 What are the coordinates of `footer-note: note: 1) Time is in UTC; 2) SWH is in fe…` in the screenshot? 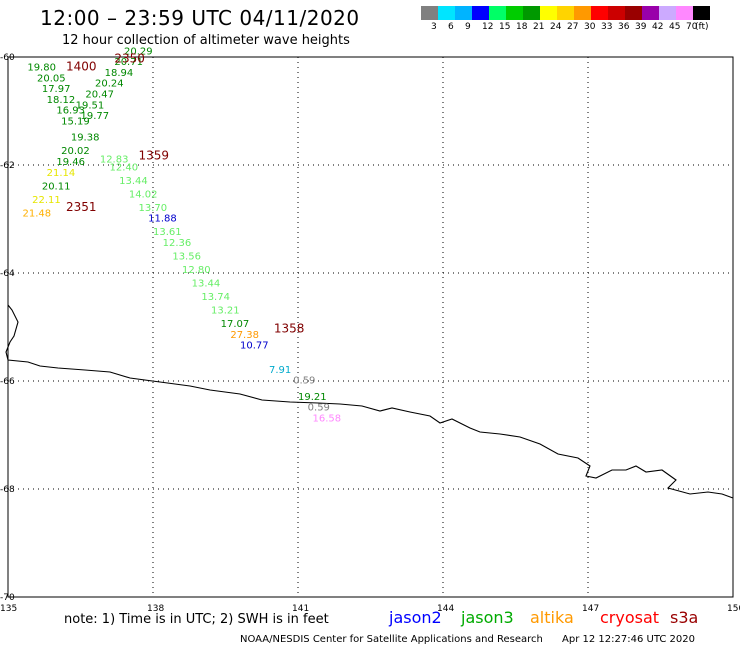 It's located at (196, 619).